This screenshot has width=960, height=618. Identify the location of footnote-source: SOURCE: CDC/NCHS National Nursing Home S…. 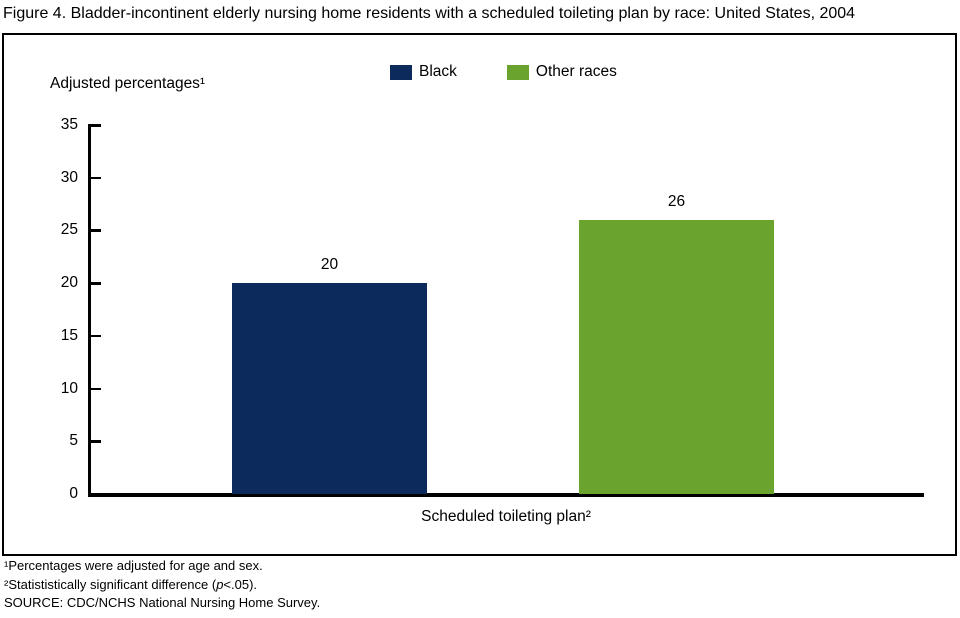
(162, 602).